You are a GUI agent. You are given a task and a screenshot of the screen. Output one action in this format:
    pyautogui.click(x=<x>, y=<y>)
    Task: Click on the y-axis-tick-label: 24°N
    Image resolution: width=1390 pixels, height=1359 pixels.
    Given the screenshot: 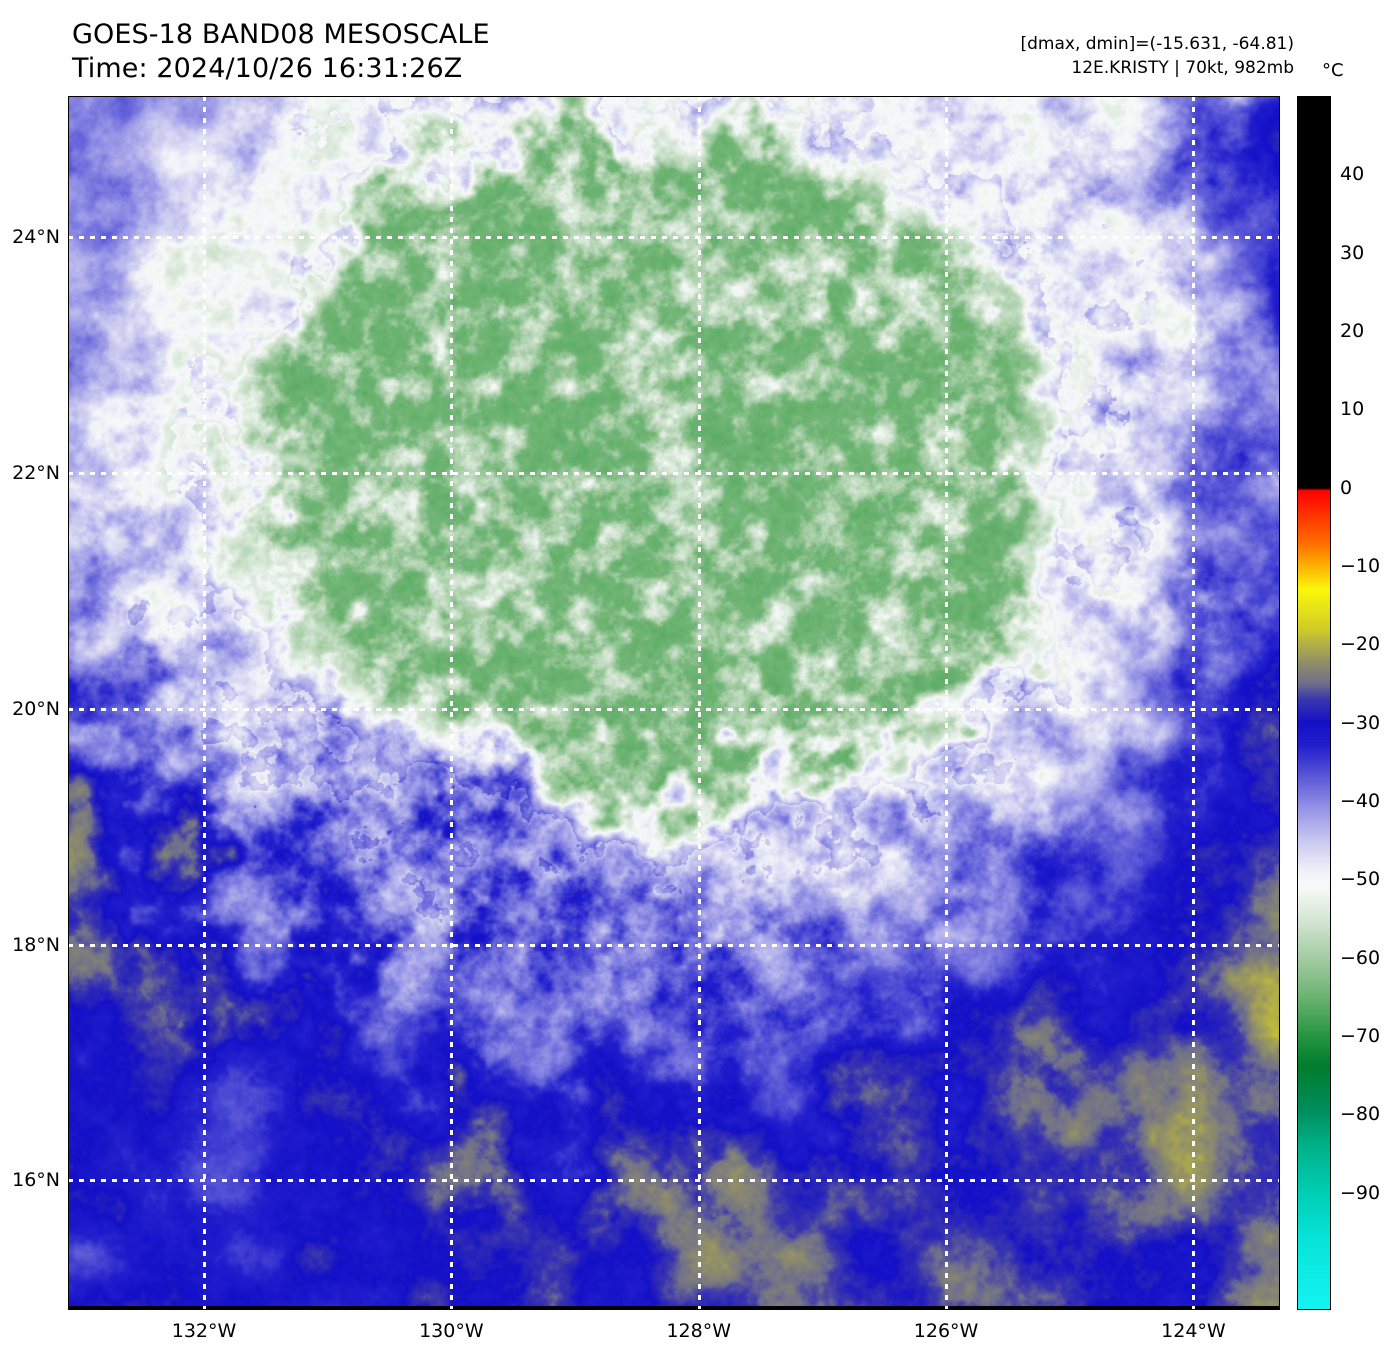 What is the action you would take?
    pyautogui.click(x=36, y=237)
    